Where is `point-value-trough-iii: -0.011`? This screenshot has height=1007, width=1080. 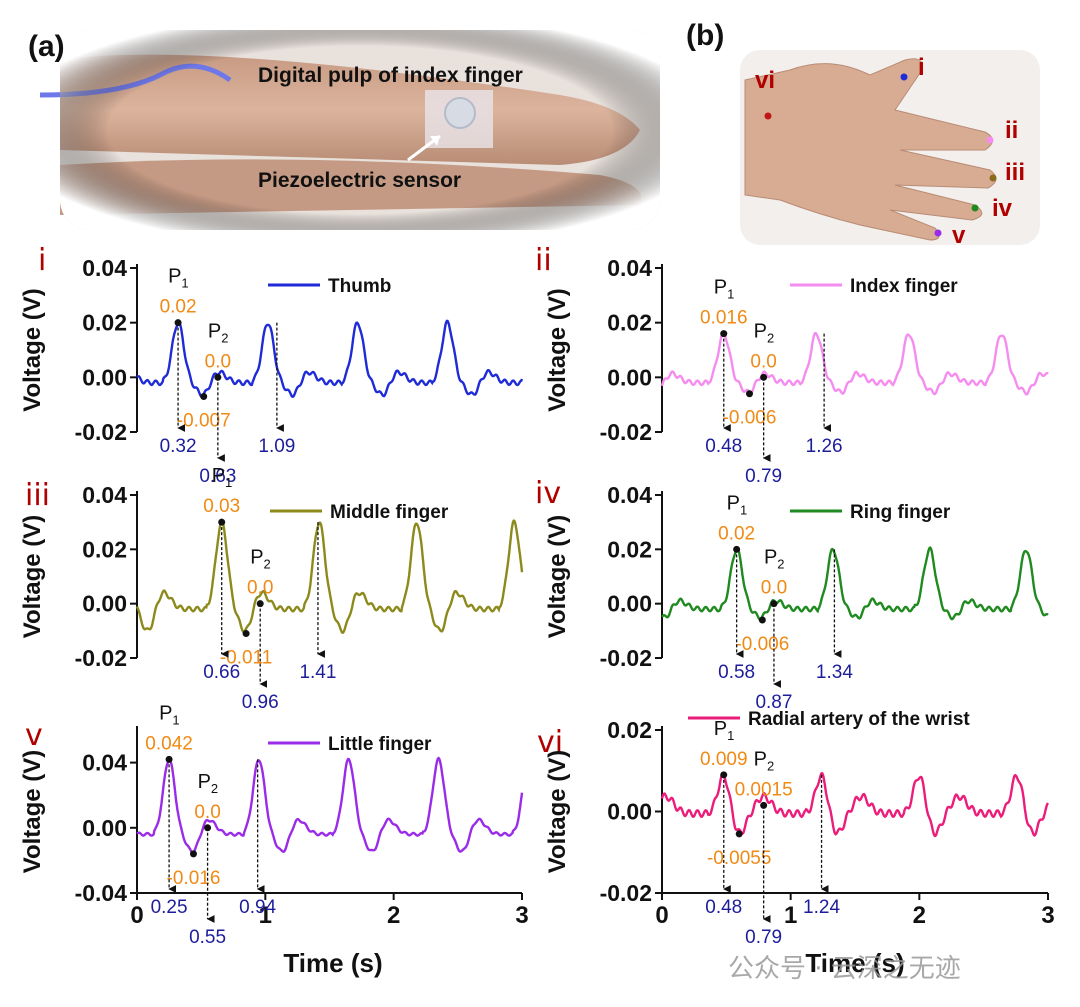 point-value-trough-iii: -0.011 is located at coordinates (246, 658).